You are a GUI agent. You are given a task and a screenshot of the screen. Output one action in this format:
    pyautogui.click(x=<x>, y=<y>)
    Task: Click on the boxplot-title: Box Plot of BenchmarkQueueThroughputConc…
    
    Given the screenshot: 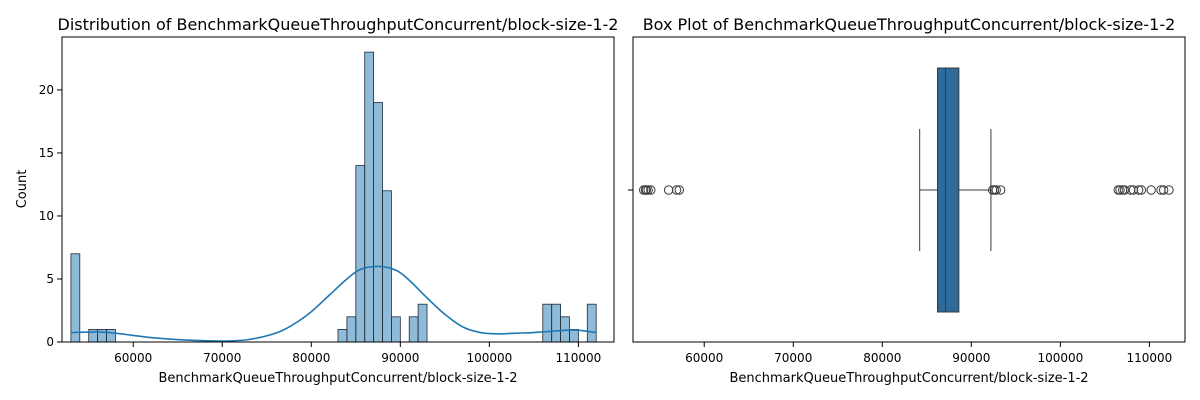 What is the action you would take?
    pyautogui.click(x=909, y=24)
    